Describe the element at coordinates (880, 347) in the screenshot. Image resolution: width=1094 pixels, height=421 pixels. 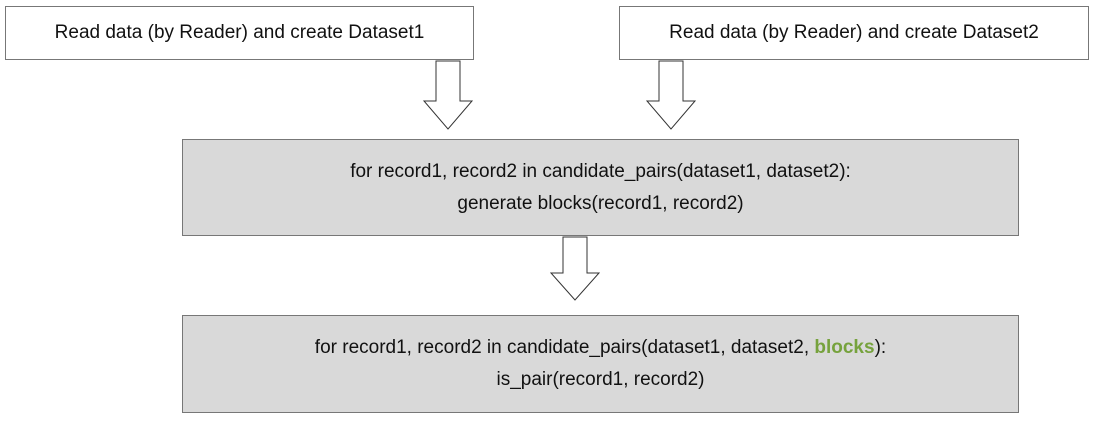
I see `is-pair-line1-suffix: ):` at that location.